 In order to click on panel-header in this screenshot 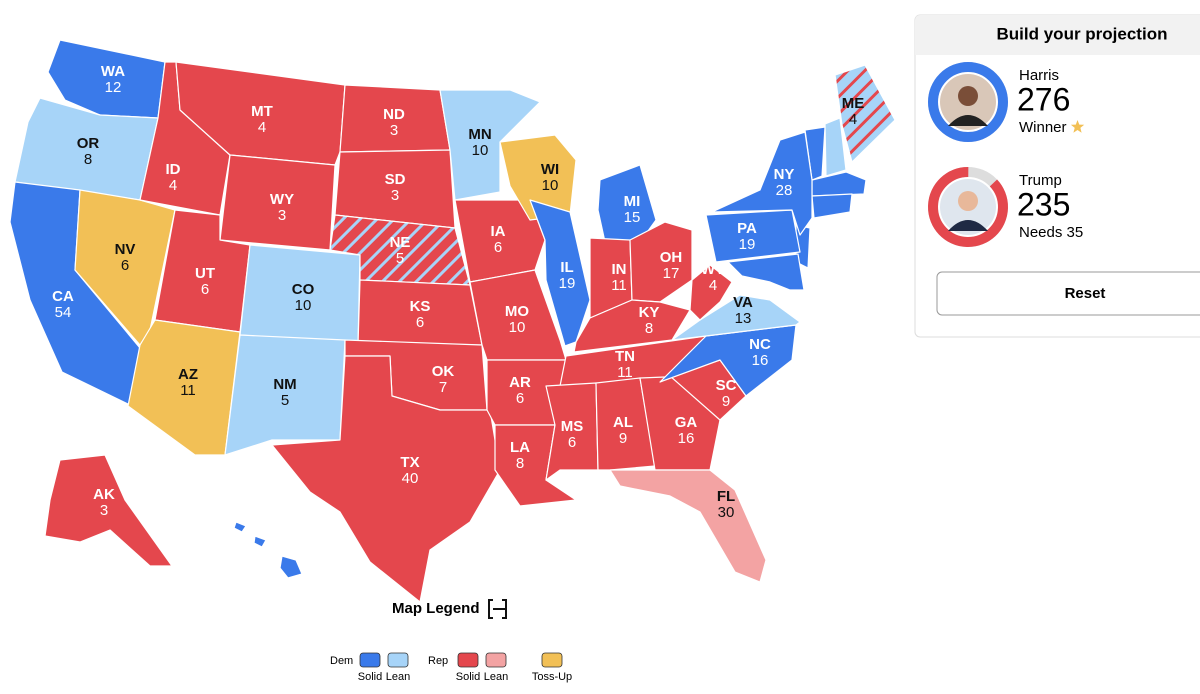, I will do `click(1057, 35)`.